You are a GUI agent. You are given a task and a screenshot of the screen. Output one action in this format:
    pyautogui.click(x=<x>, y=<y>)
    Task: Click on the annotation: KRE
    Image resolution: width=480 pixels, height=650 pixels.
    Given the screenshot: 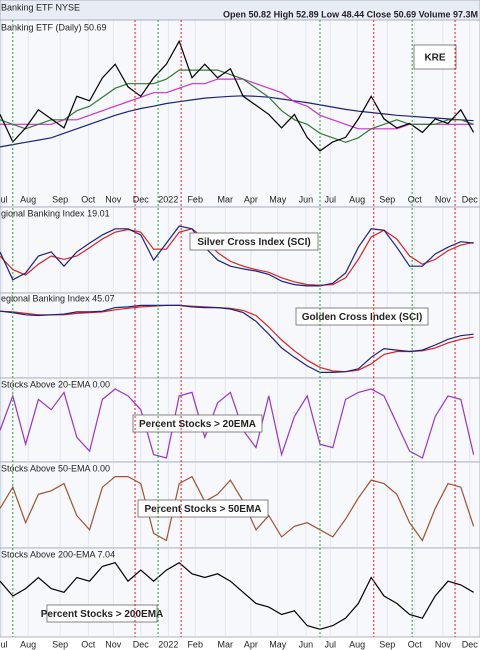 What is the action you would take?
    pyautogui.click(x=434, y=58)
    